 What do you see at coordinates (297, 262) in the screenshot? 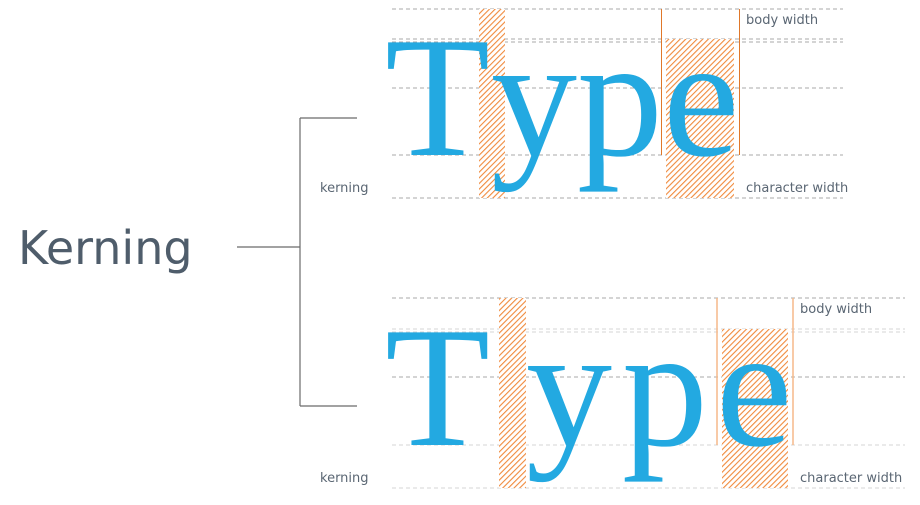
I see `bracket` at bounding box center [297, 262].